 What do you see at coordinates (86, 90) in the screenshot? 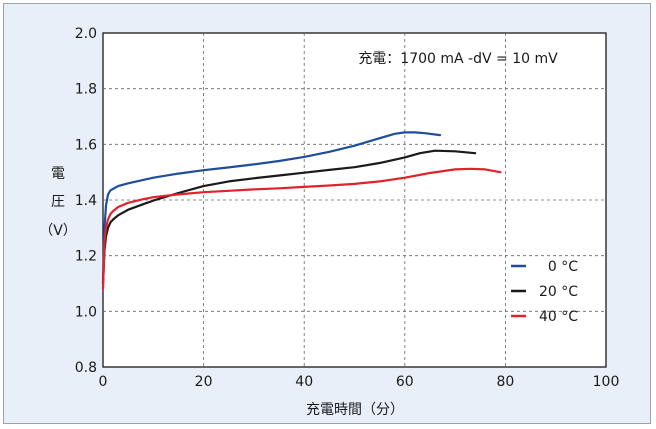
I see `y-tick-label: 1.8` at bounding box center [86, 90].